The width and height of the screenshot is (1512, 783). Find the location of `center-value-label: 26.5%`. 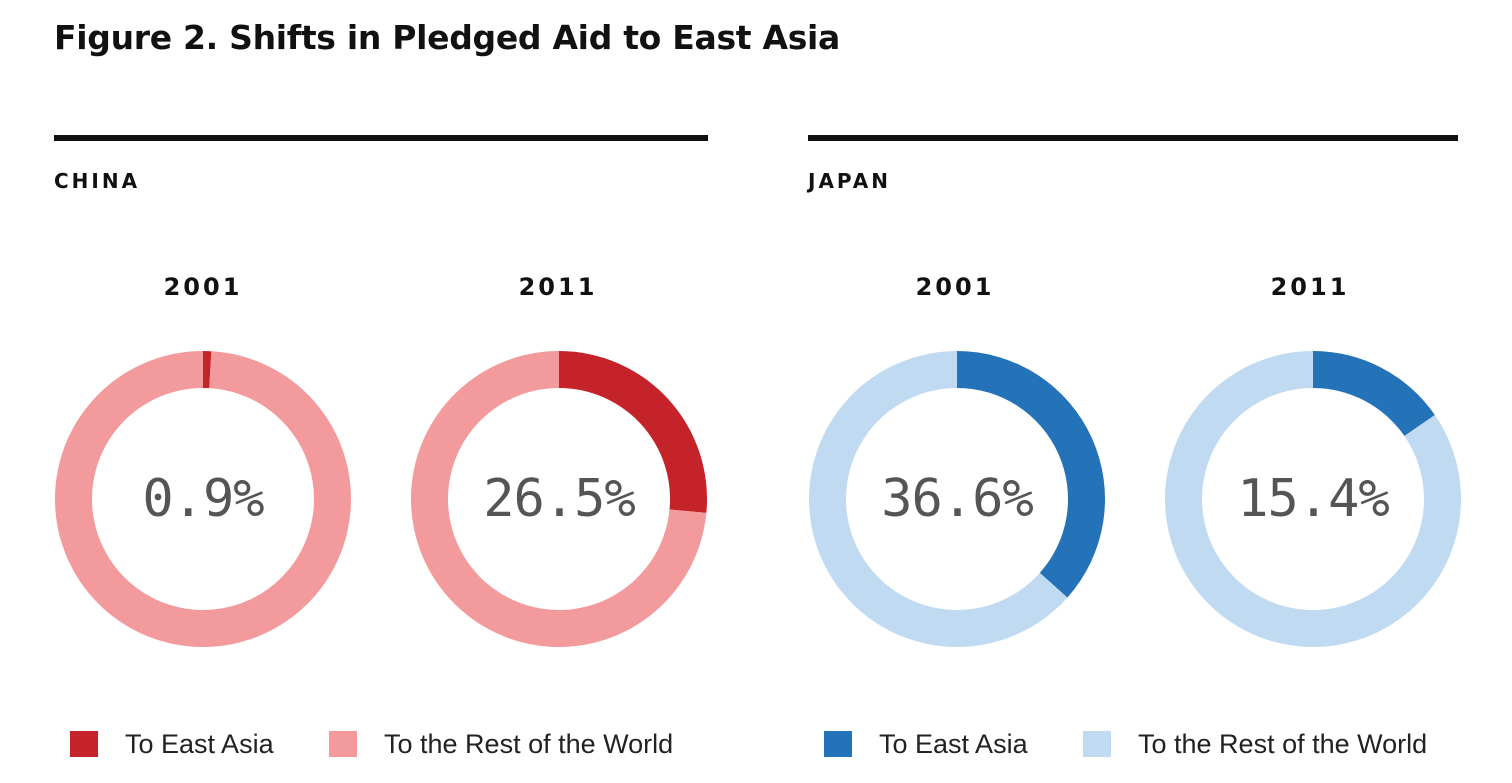

center-value-label: 26.5% is located at coordinates (559, 499).